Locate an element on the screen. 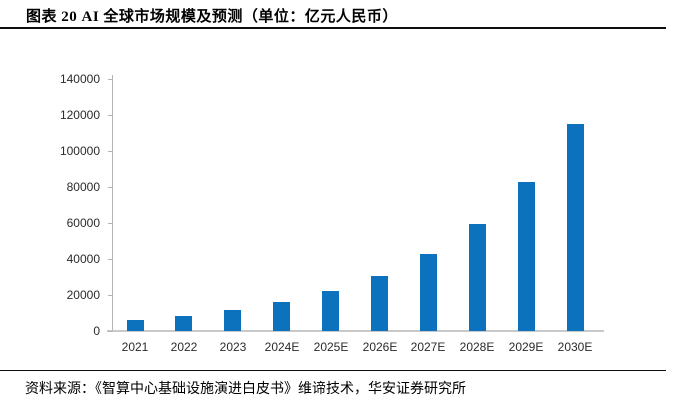  x-axis-label: 2028E is located at coordinates (477, 347).